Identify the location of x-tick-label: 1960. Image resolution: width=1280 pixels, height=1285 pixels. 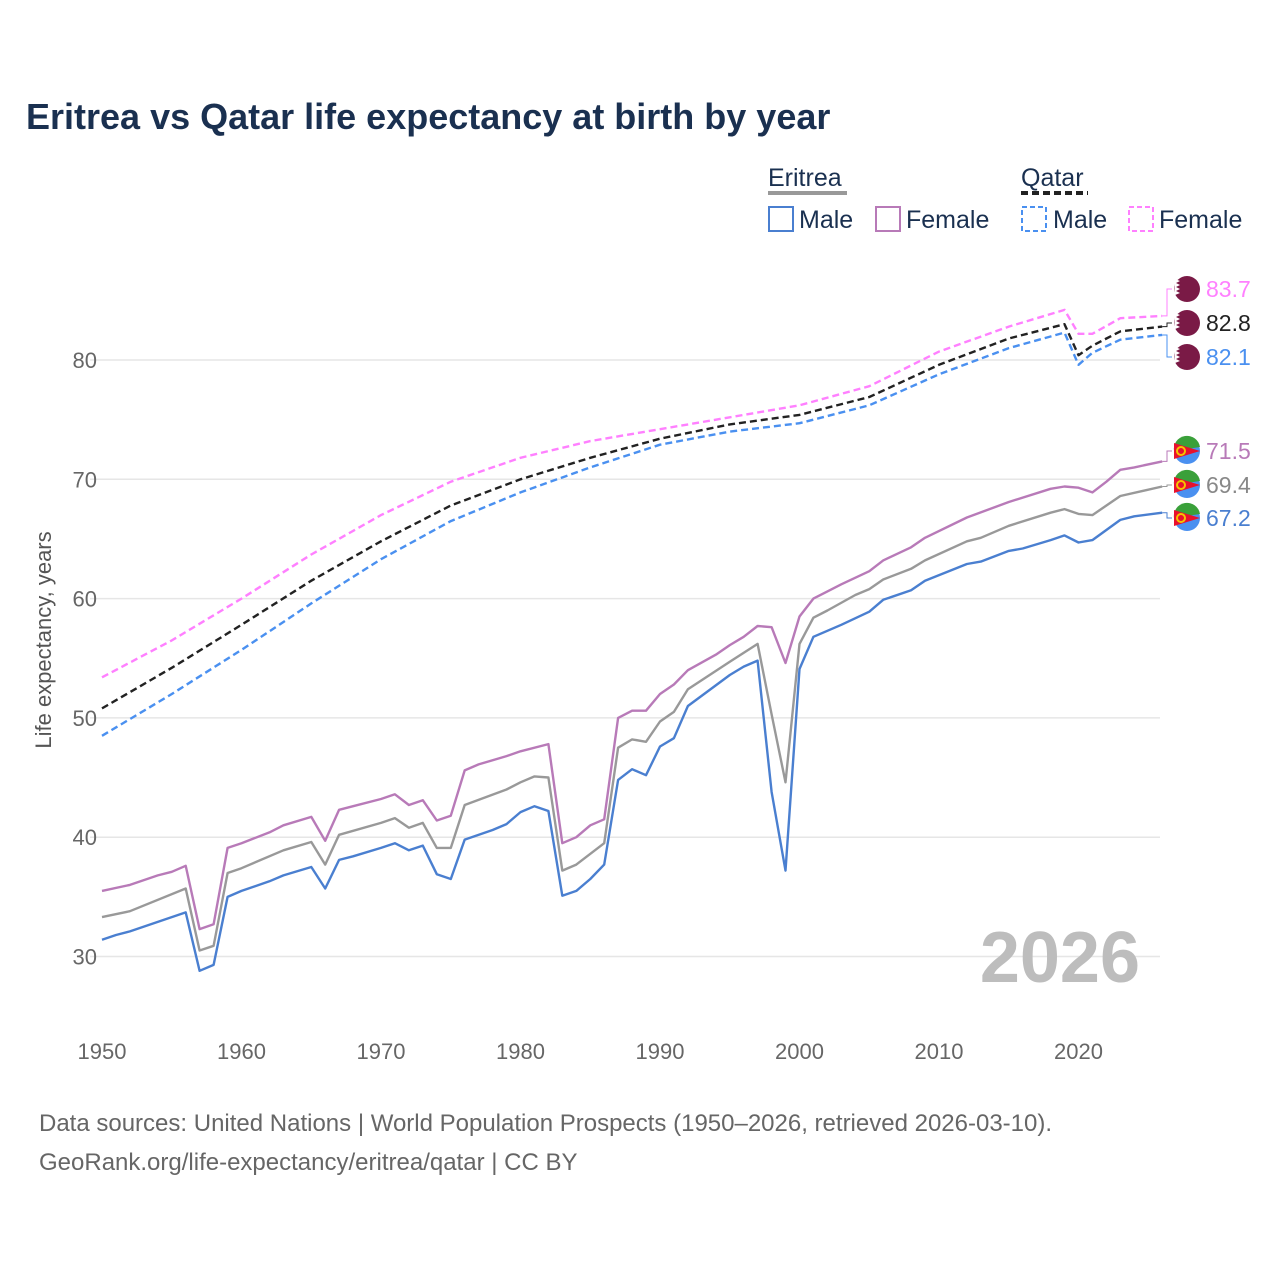
(241, 1051).